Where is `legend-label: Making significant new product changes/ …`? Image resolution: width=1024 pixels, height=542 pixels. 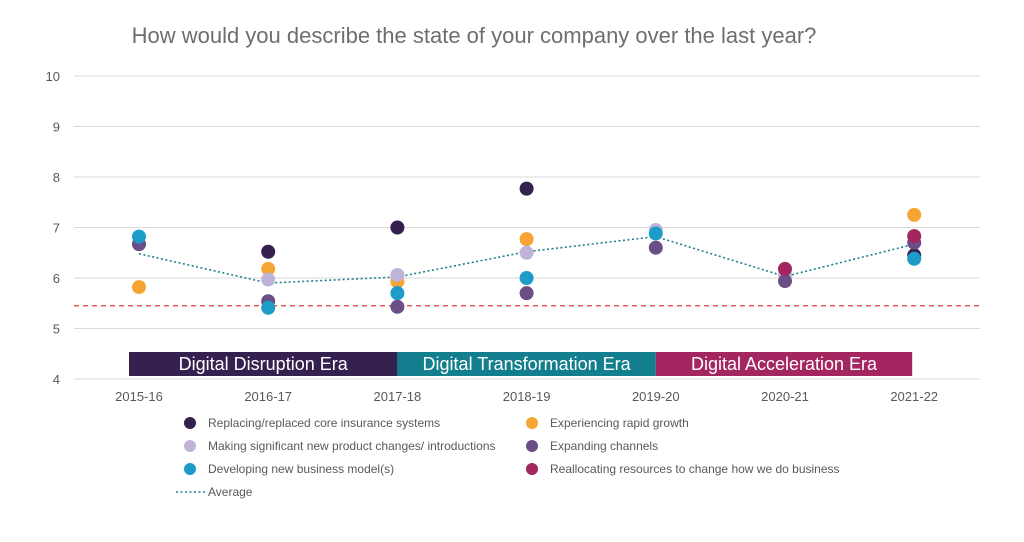 legend-label: Making significant new product changes/ … is located at coordinates (352, 446).